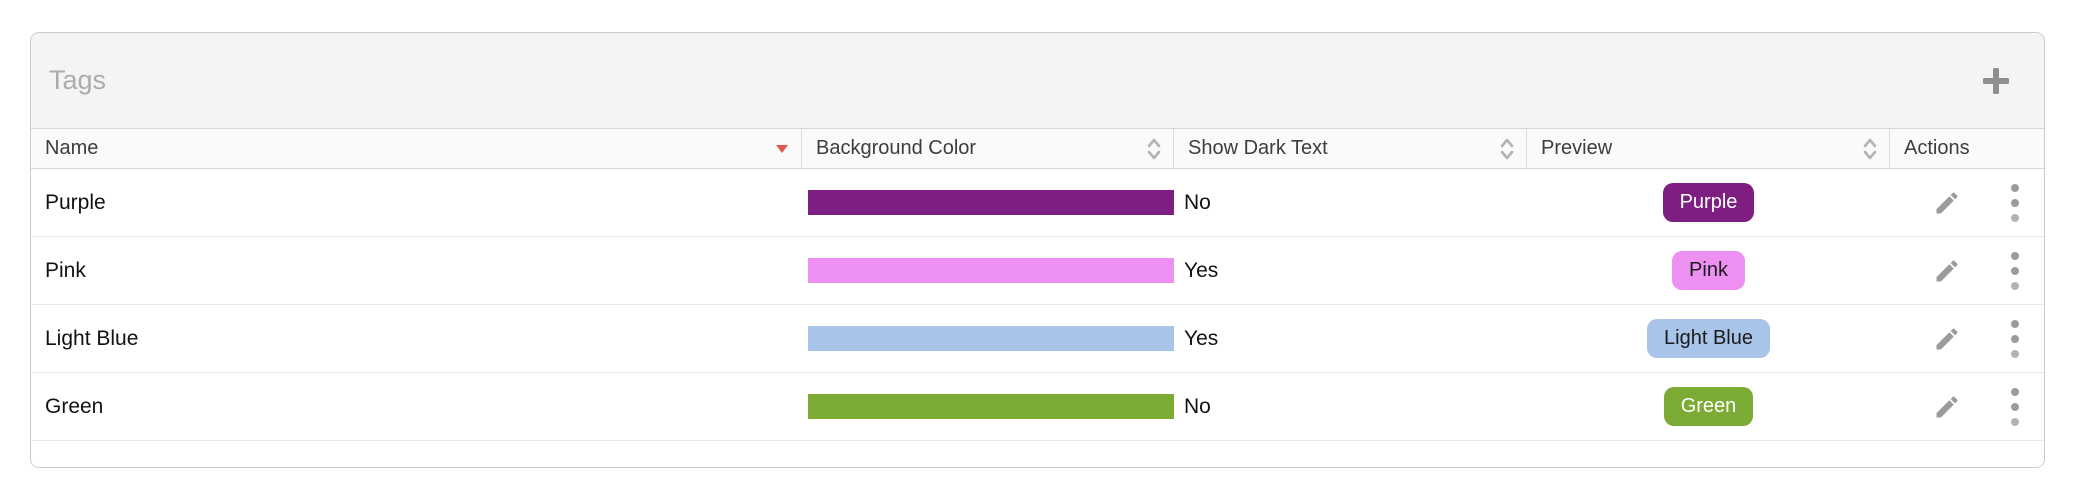 This screenshot has width=2080, height=500. What do you see at coordinates (416, 406) in the screenshot?
I see `tag-name-cell: Green` at bounding box center [416, 406].